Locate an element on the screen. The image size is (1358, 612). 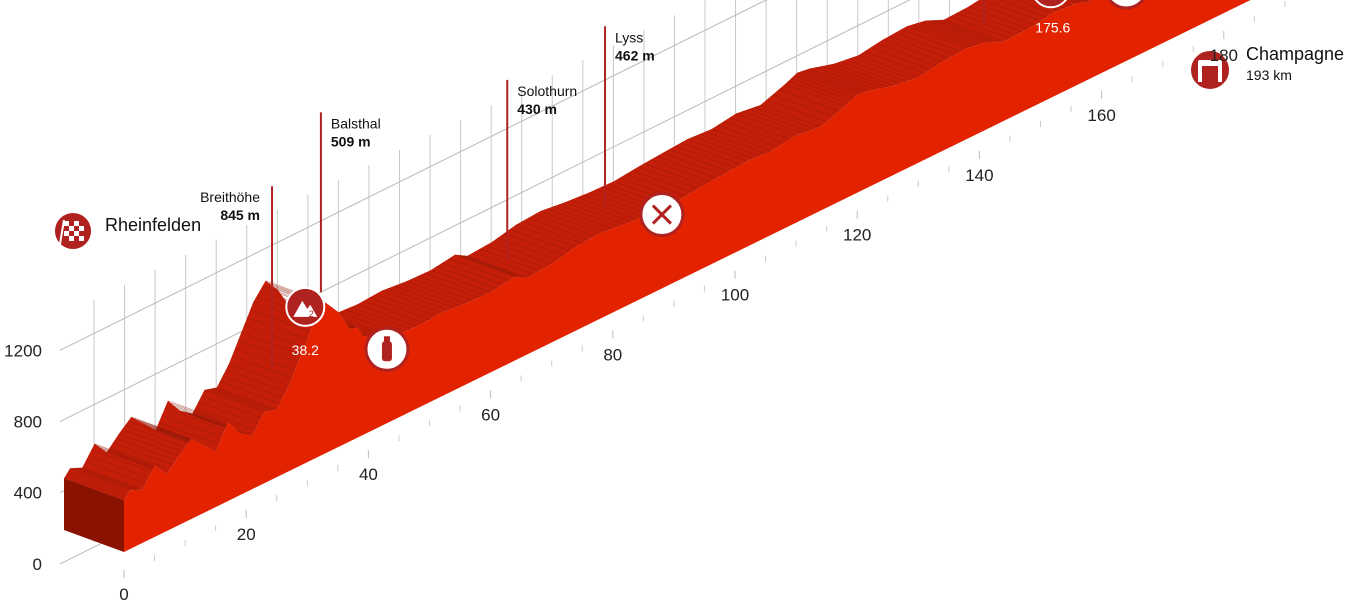
y-tick-label: 400 is located at coordinates (28, 493).